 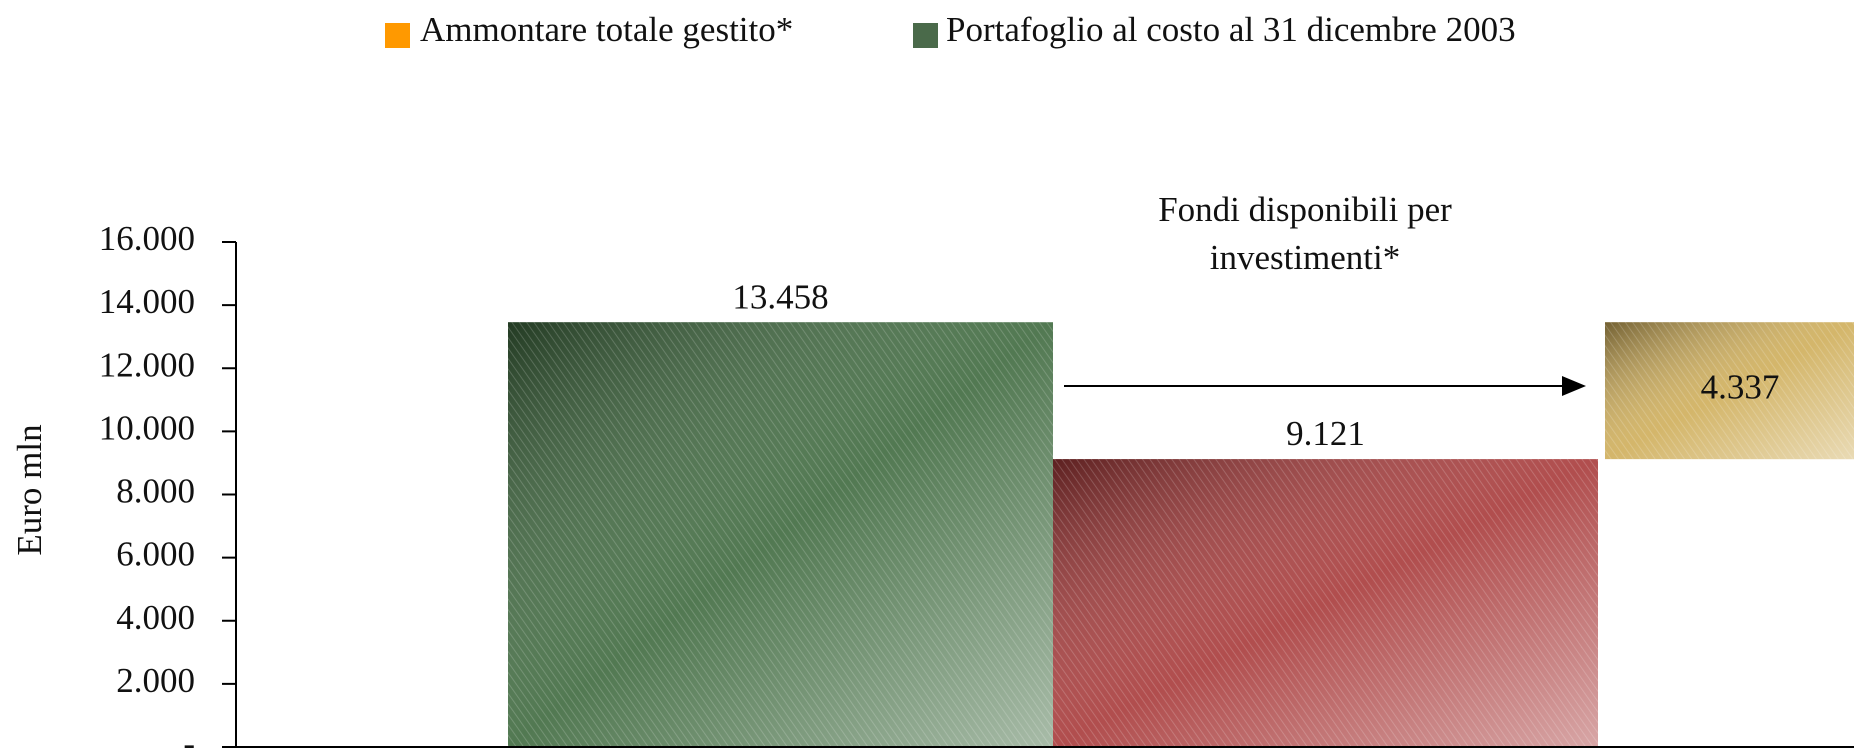 I want to click on y-tick-label: 12.000, so click(x=147, y=364).